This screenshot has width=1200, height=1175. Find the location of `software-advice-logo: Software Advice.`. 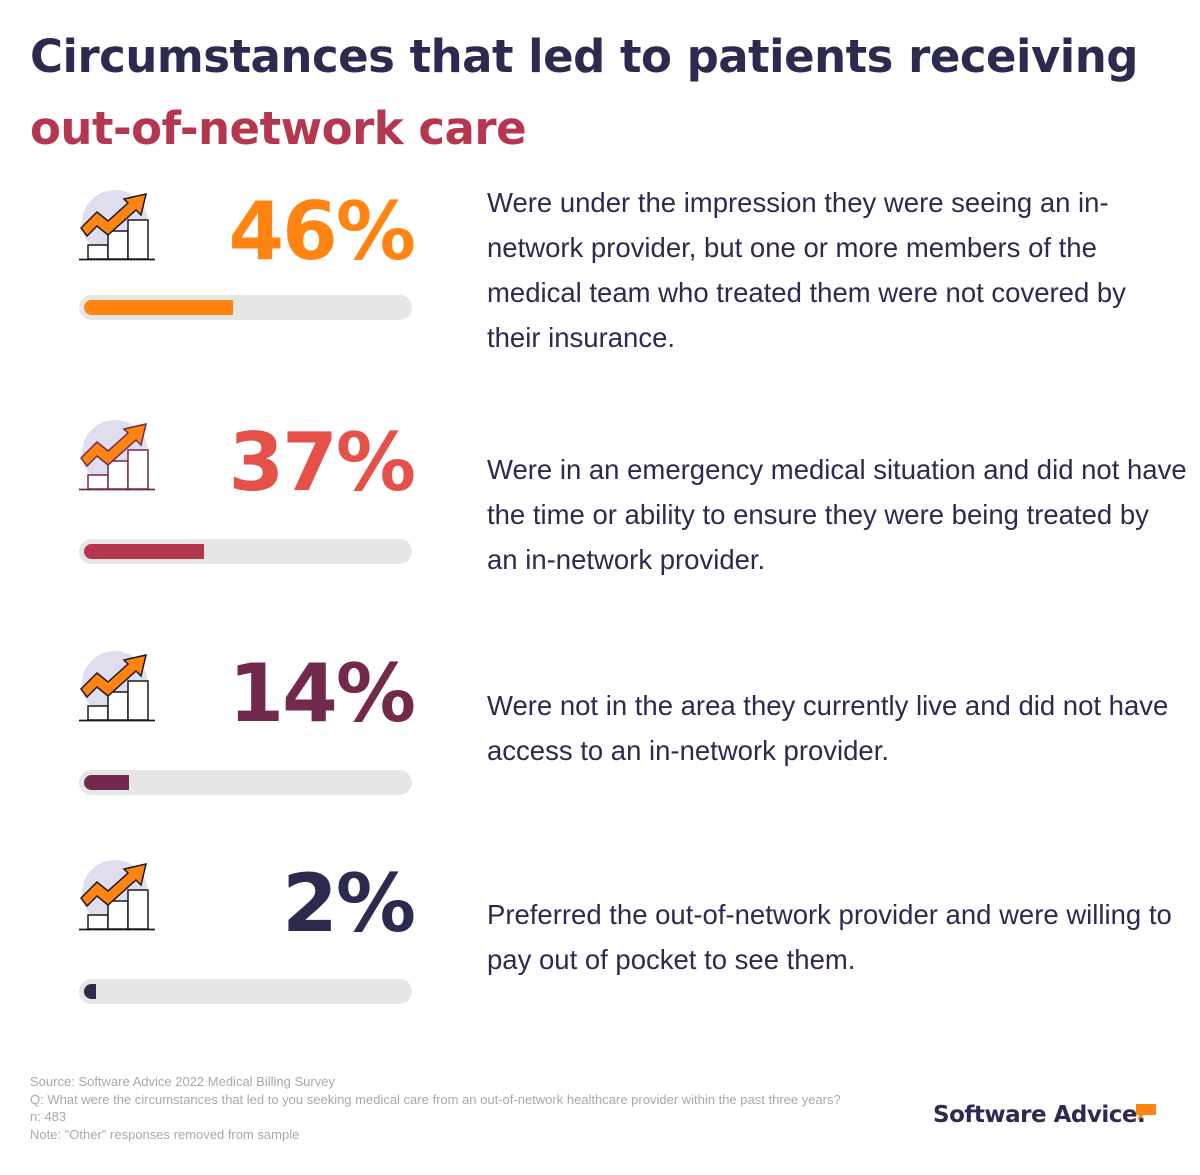

software-advice-logo: Software Advice. is located at coordinates (1039, 1115).